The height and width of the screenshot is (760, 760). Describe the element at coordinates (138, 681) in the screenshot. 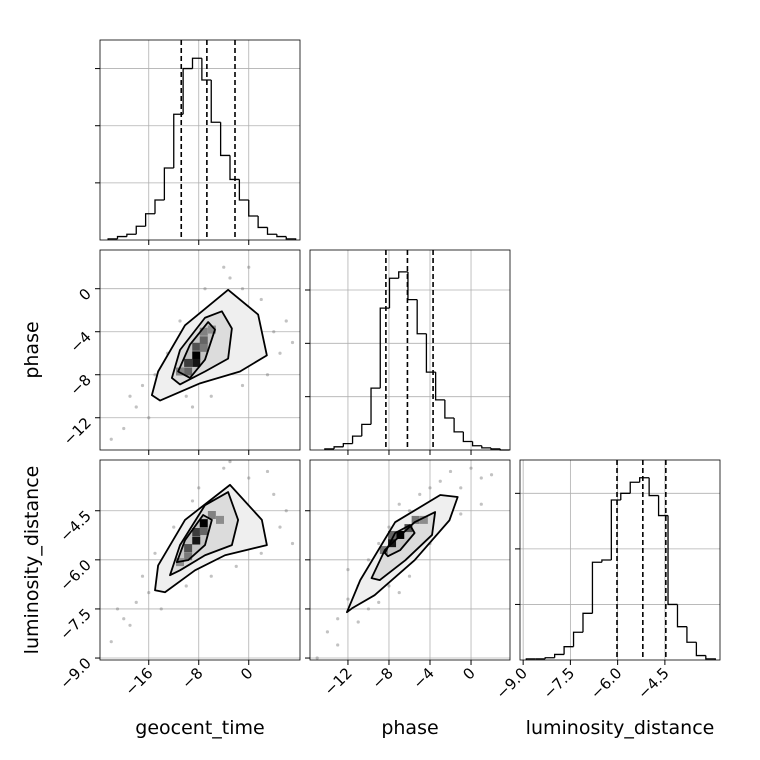

I see `x-tick-label: −16` at that location.